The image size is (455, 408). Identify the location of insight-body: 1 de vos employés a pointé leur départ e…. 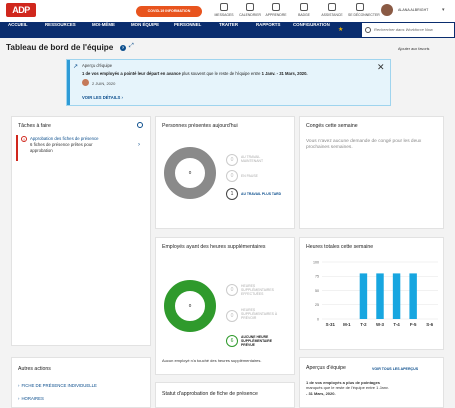
(195, 73).